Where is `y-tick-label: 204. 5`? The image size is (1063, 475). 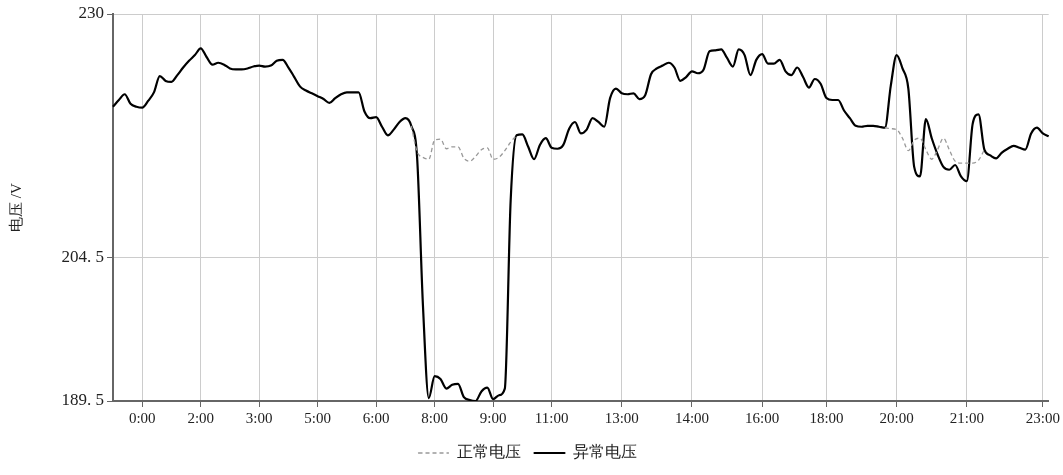
y-tick-label: 204. 5 is located at coordinates (82, 257).